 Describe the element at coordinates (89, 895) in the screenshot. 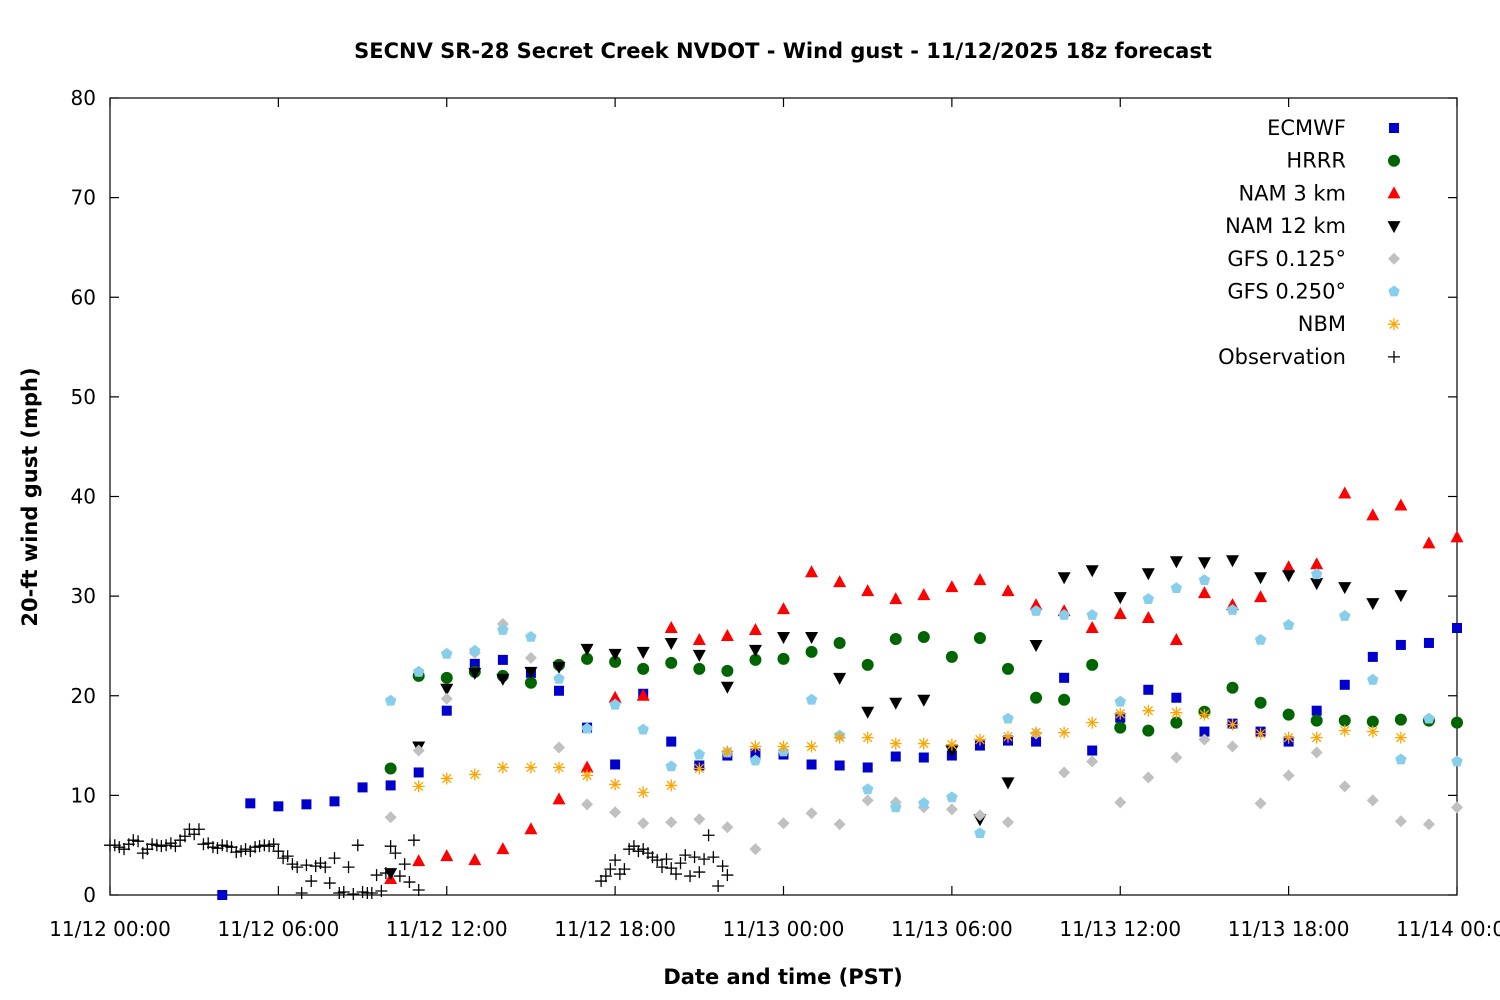

I see `y-tick-label: 0` at that location.